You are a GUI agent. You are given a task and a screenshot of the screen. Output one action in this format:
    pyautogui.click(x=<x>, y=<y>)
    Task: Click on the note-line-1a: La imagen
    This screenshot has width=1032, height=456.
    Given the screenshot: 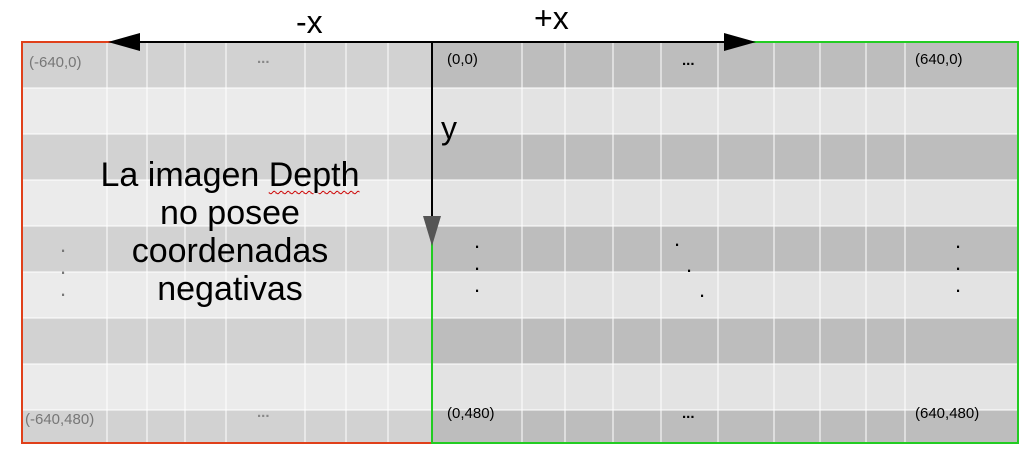 What is the action you would take?
    pyautogui.click(x=184, y=175)
    